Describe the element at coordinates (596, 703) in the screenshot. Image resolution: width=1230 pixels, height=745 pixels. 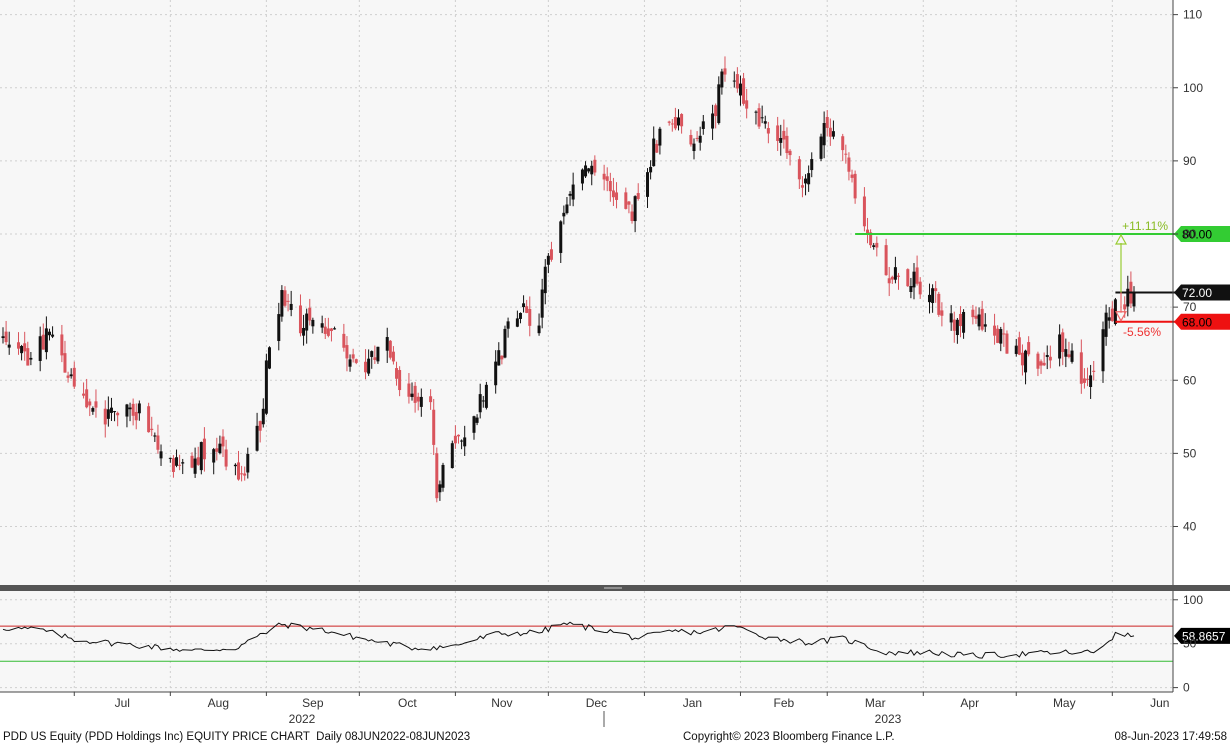
I see `x-tick-label: Dec` at that location.